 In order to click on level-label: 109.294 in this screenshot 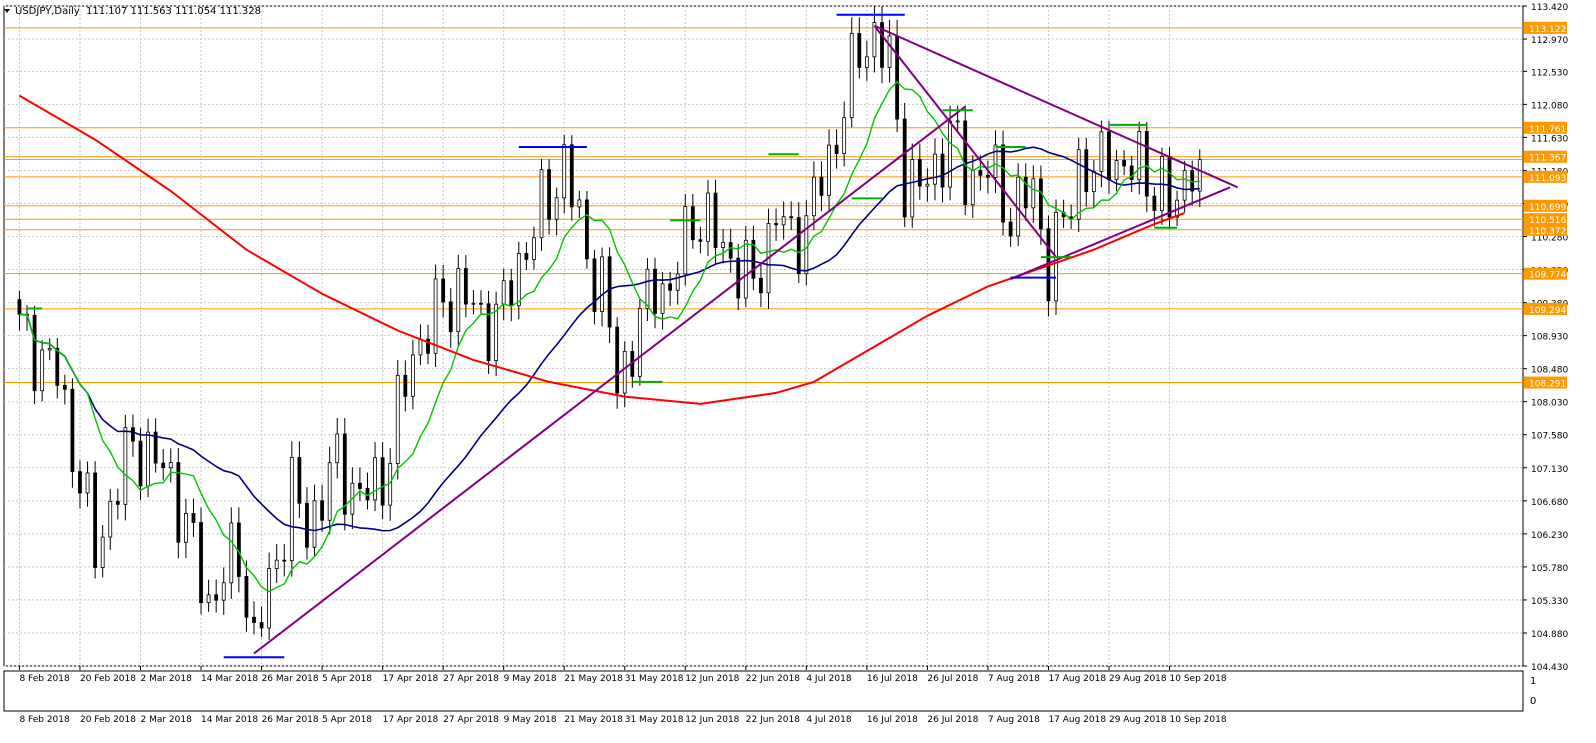, I will do `click(1547, 311)`.